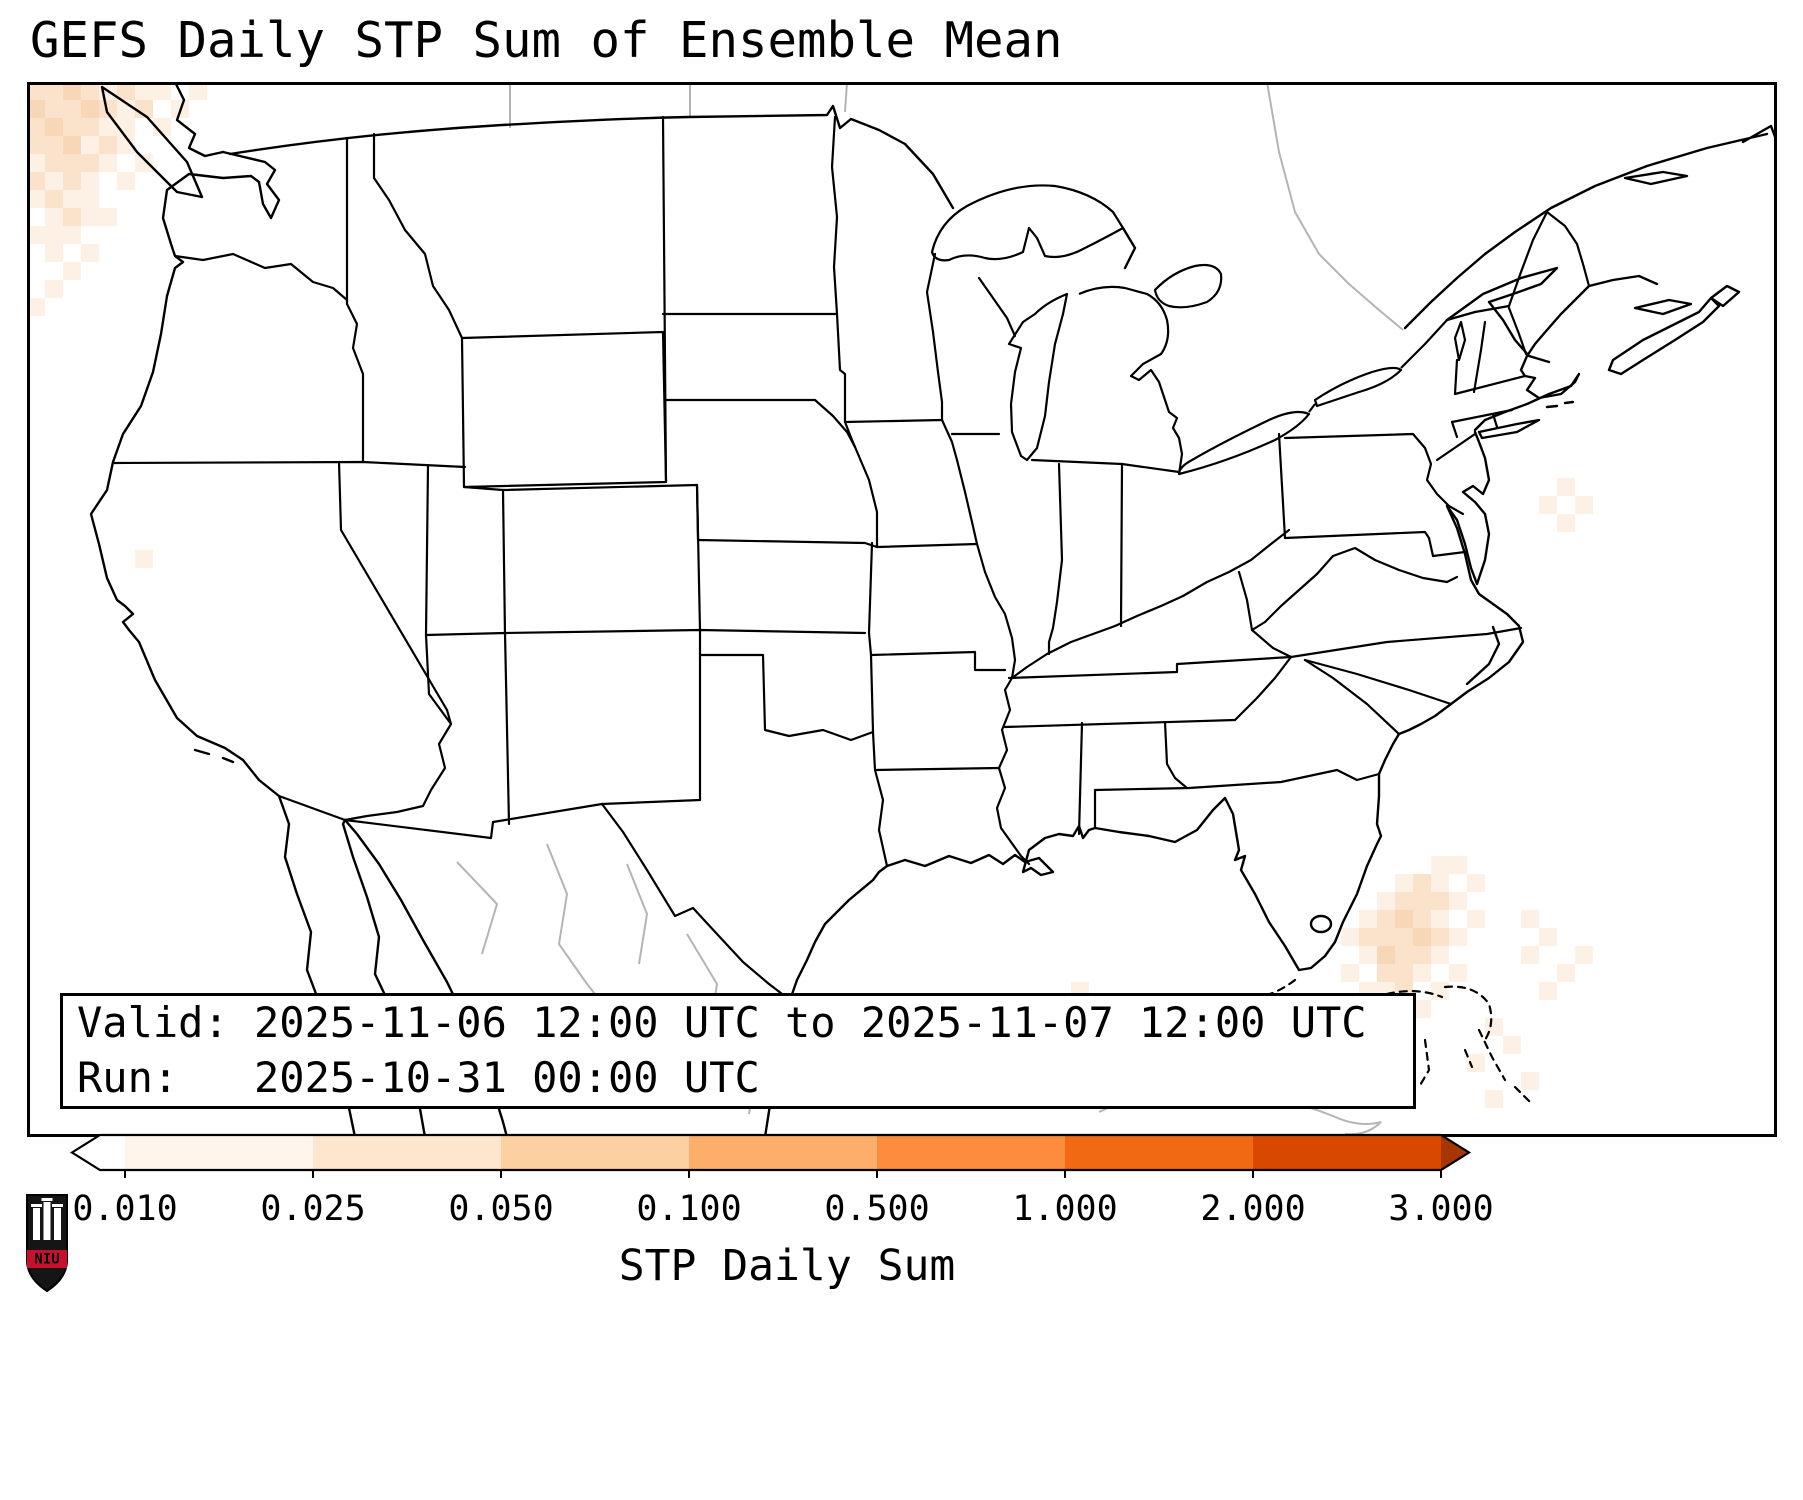  I want to click on great-lakes, so click(1189, 330).